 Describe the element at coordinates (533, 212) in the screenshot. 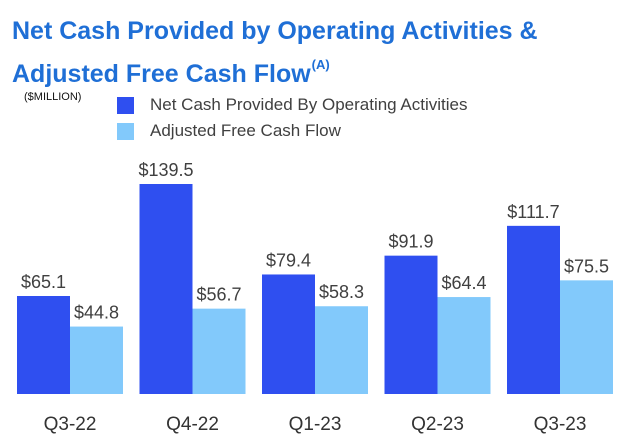

I see `data-label-operating-cash-q3-23: $111.7` at that location.